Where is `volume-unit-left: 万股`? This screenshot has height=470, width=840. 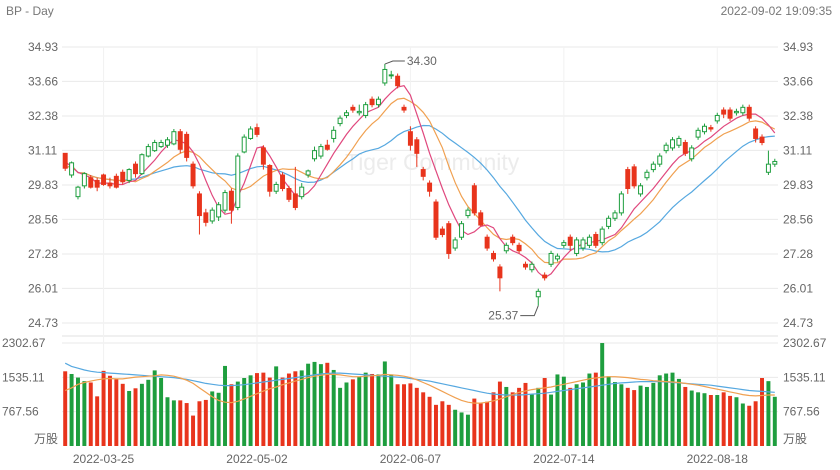
volume-unit-left: 万股 is located at coordinates (46, 439).